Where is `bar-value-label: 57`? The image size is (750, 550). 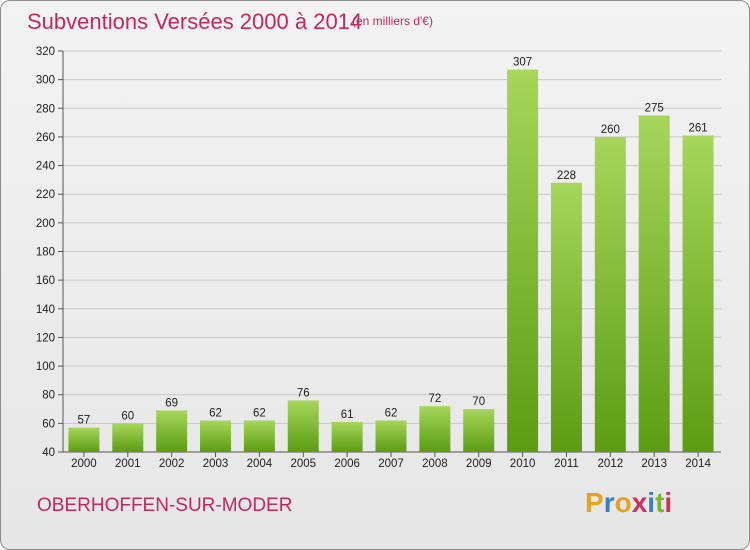 bar-value-label: 57 is located at coordinates (84, 421).